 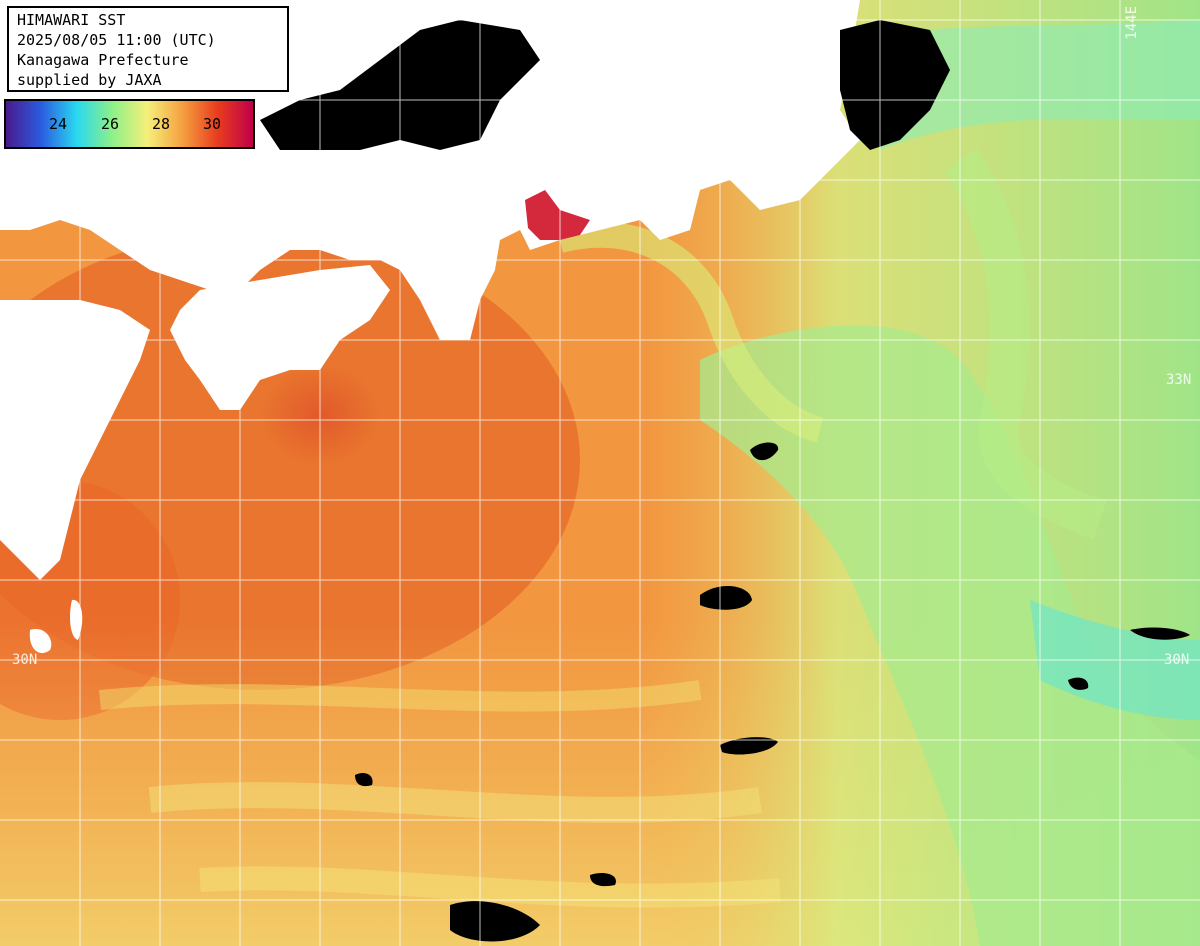 I want to click on lon-label-144e: 144E, so click(x=1132, y=23).